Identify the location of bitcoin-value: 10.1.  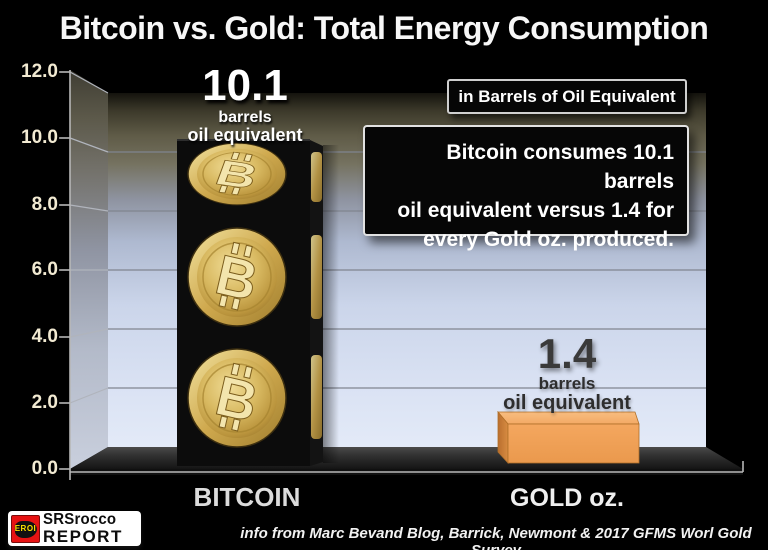
(245, 85).